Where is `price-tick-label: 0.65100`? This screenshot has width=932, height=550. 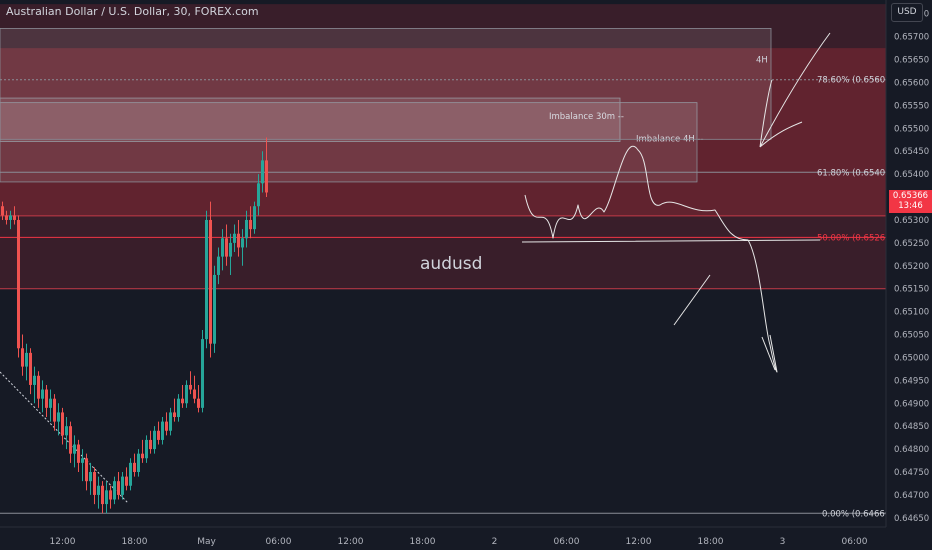 price-tick-label: 0.65100 is located at coordinates (911, 313).